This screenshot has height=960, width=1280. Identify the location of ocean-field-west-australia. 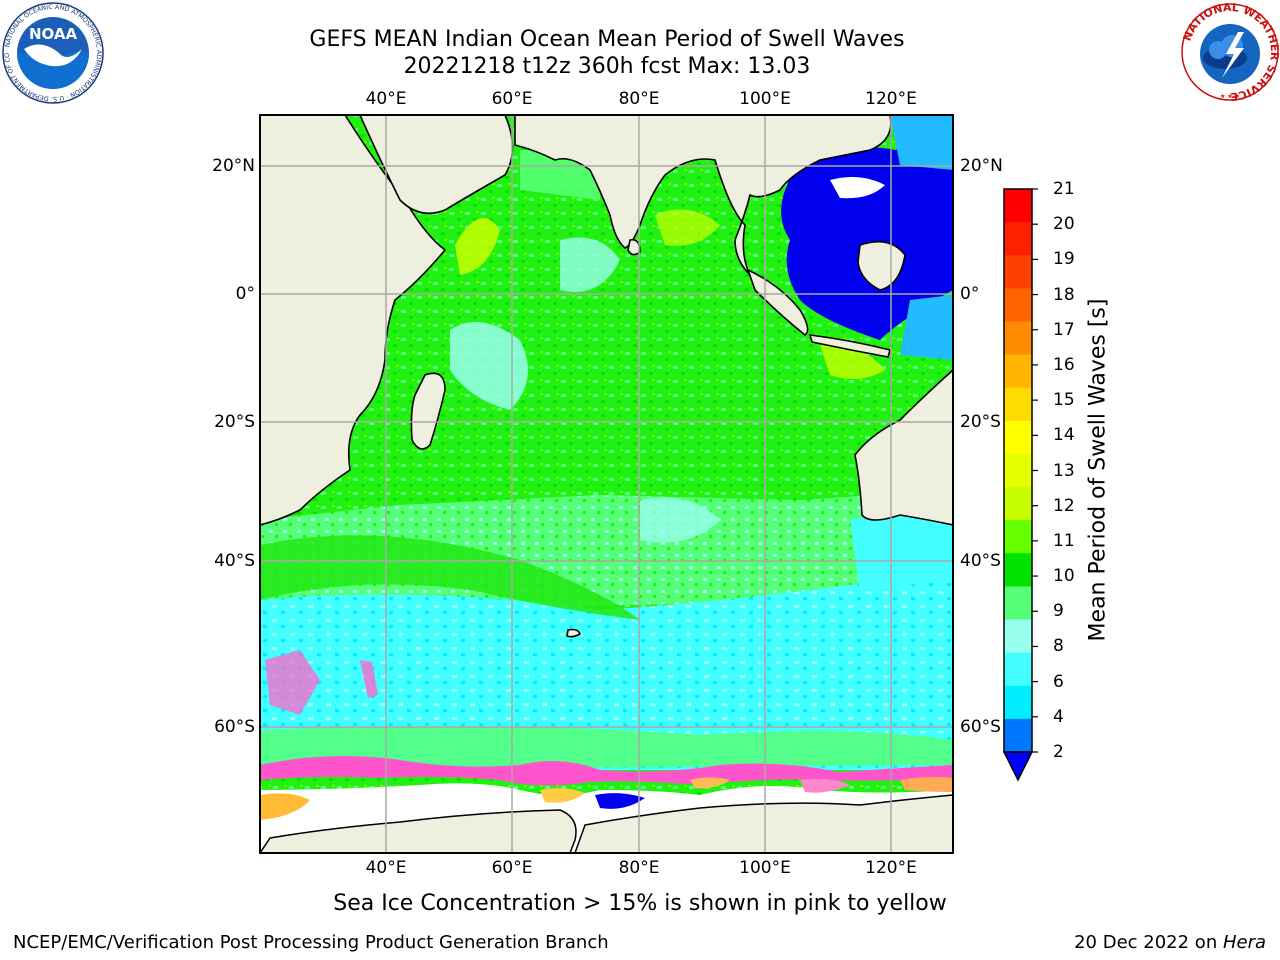
(901, 545).